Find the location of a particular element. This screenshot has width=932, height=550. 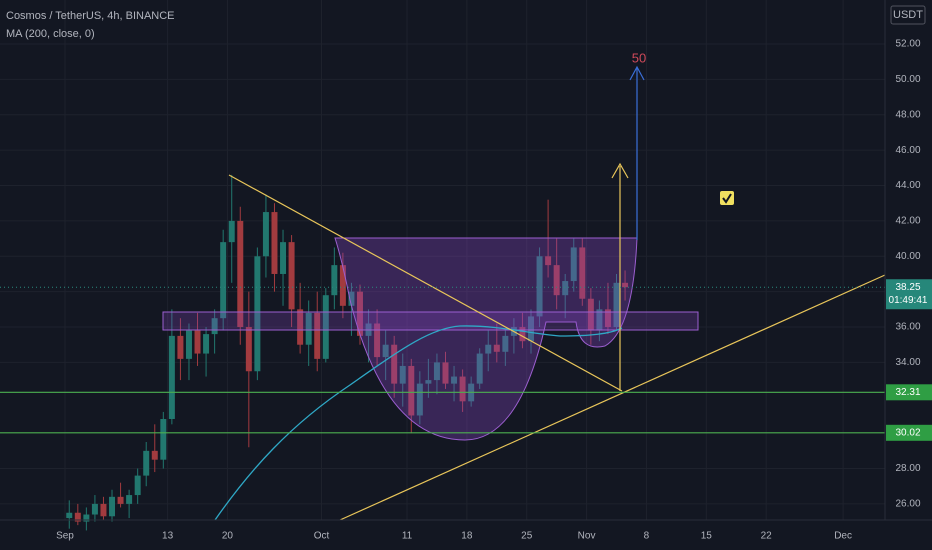

time-tick-label: 18 is located at coordinates (467, 536).